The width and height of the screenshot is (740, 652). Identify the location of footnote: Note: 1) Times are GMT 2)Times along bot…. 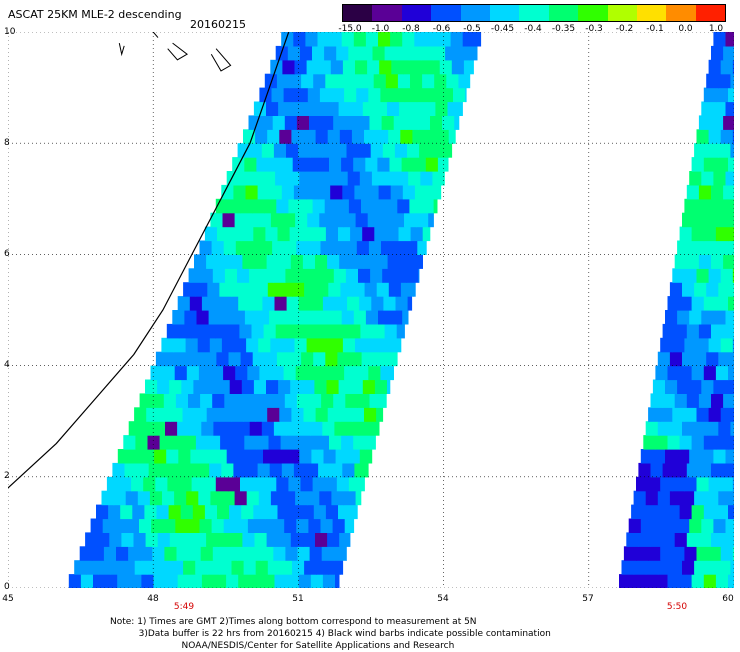
(330, 634).